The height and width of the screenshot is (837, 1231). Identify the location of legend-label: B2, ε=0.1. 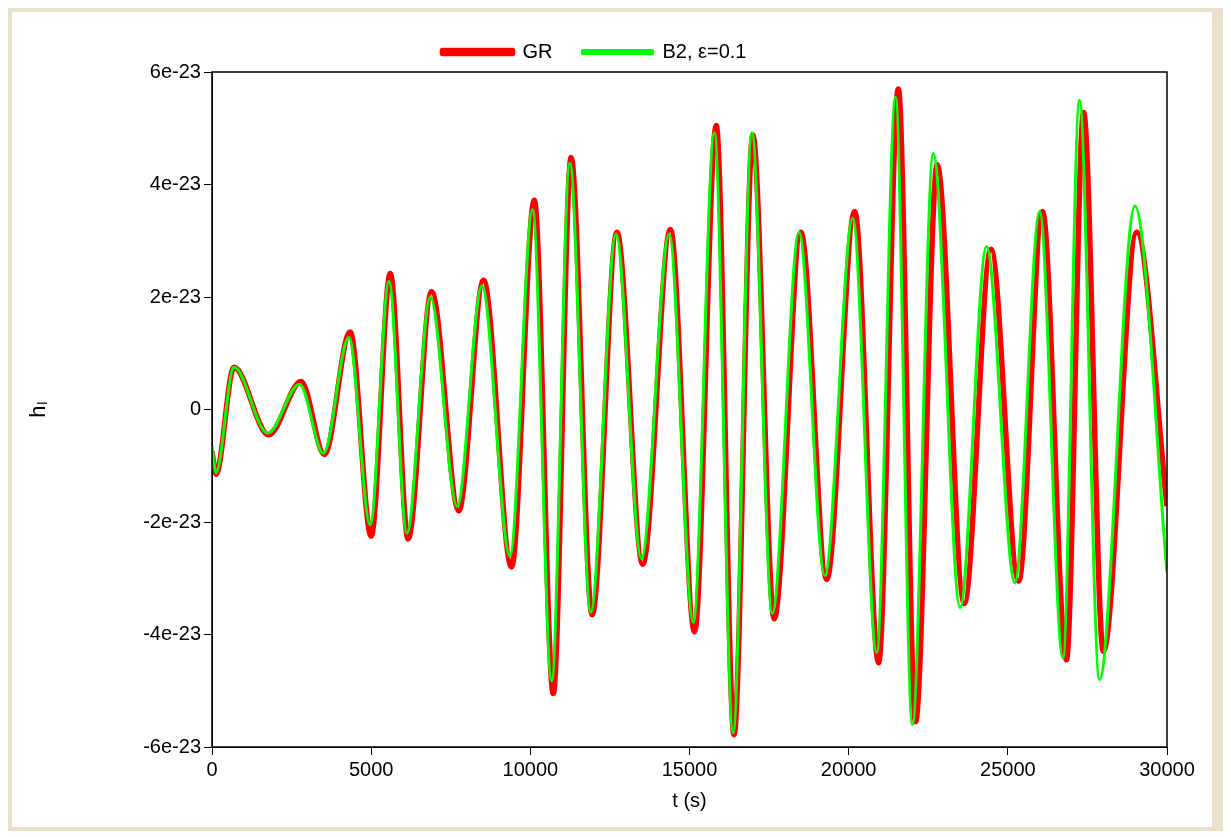
(704, 50).